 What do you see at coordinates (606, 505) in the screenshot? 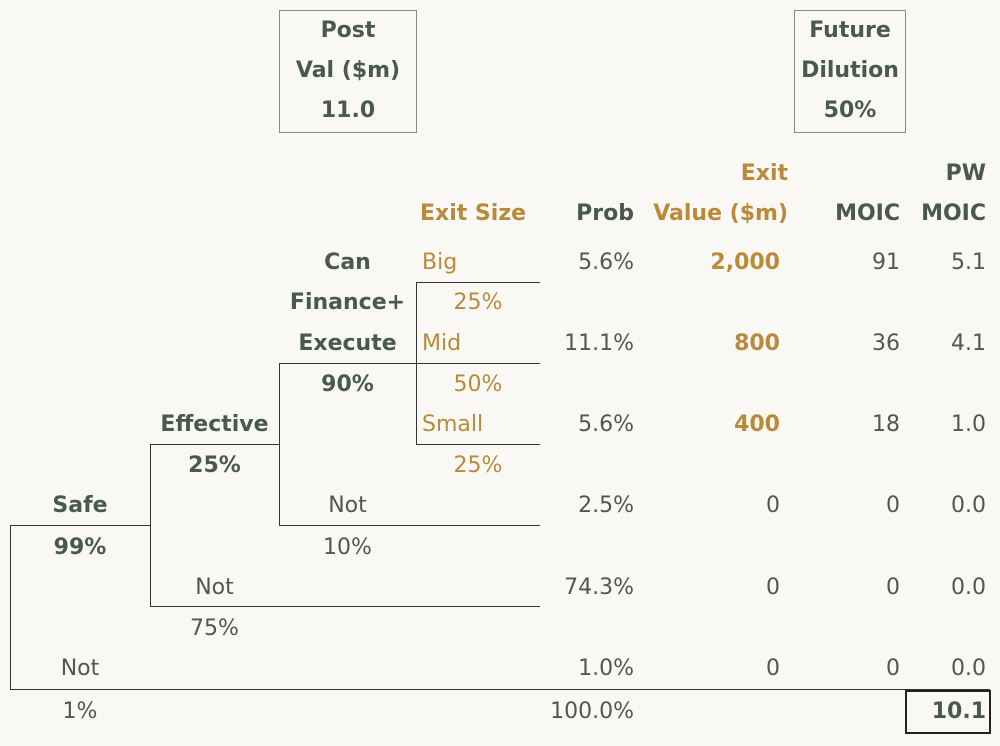
I see `row-prob: 2.5%` at bounding box center [606, 505].